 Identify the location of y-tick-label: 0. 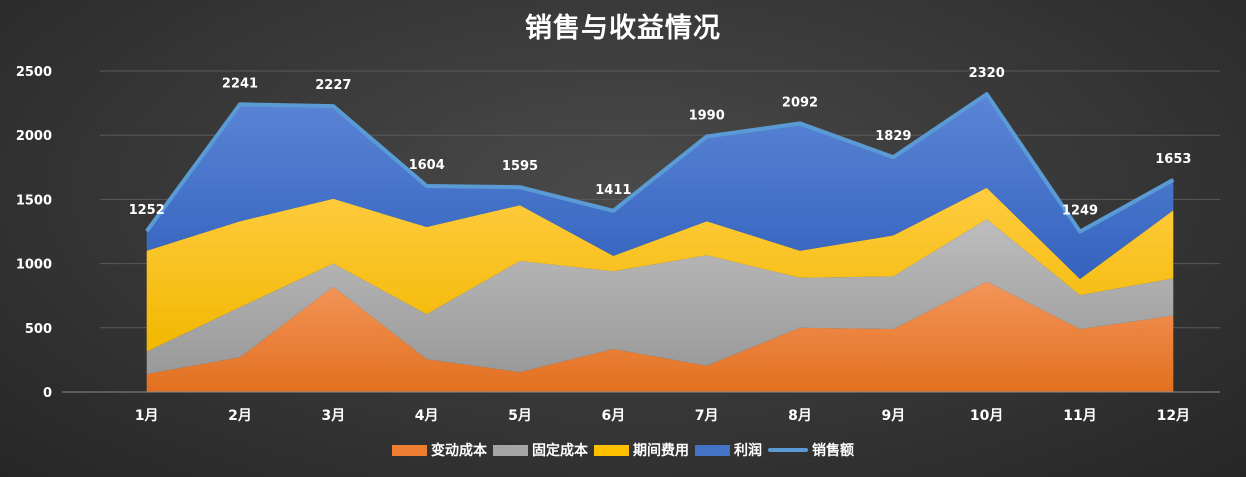
(47, 393).